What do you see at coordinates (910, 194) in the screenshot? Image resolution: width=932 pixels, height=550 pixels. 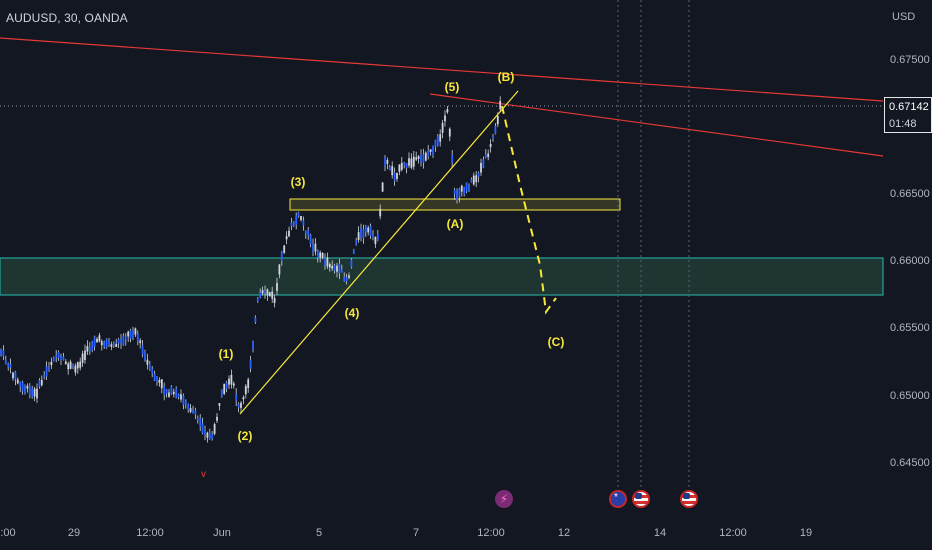 I see `price-tick: 0.66500` at bounding box center [910, 194].